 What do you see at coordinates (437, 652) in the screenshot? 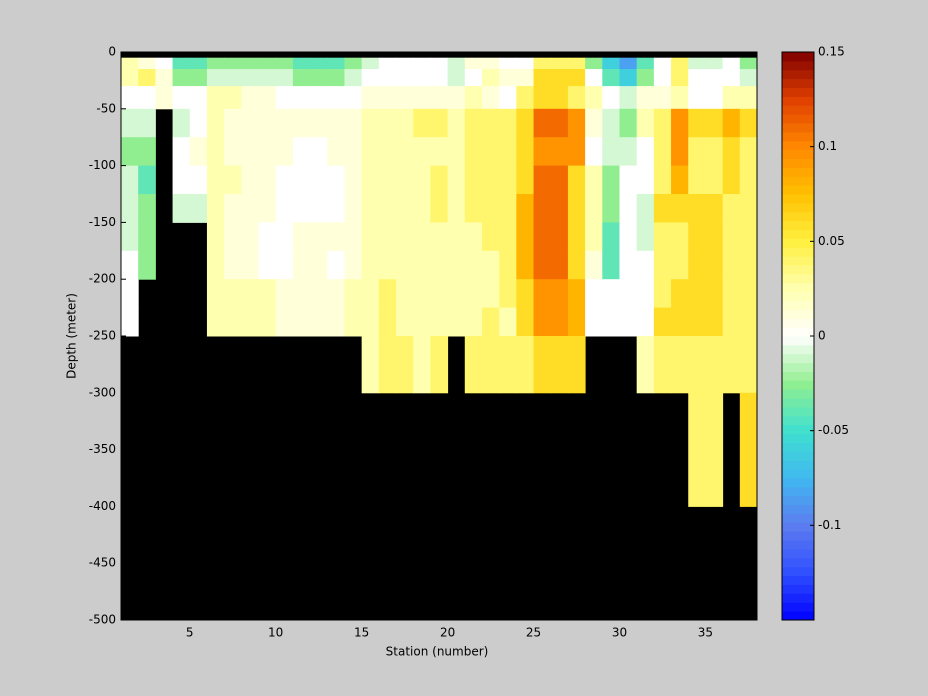
I see `x-axis-label: Station (number)` at bounding box center [437, 652].